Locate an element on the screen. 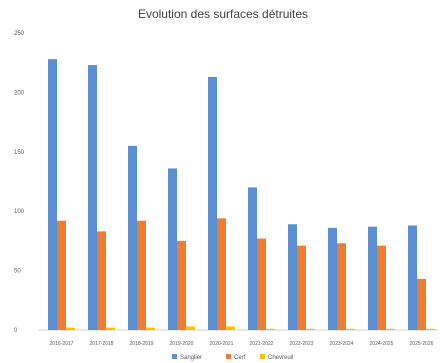 The width and height of the screenshot is (446, 363). x-tick-label: 2025-2026 is located at coordinates (422, 344).